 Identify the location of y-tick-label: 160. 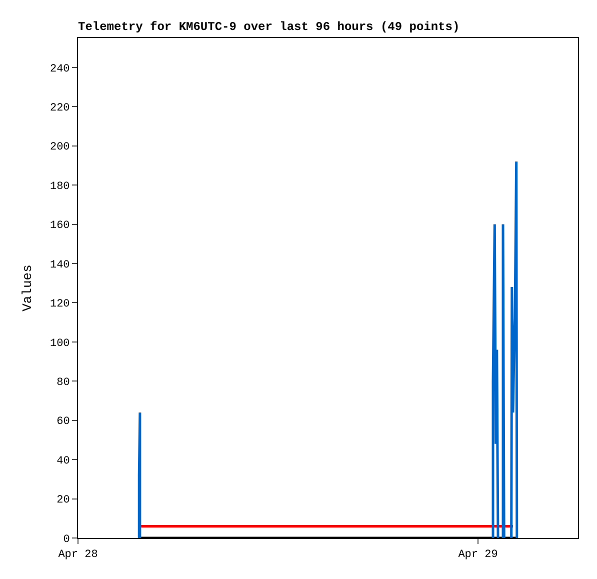
(60, 226).